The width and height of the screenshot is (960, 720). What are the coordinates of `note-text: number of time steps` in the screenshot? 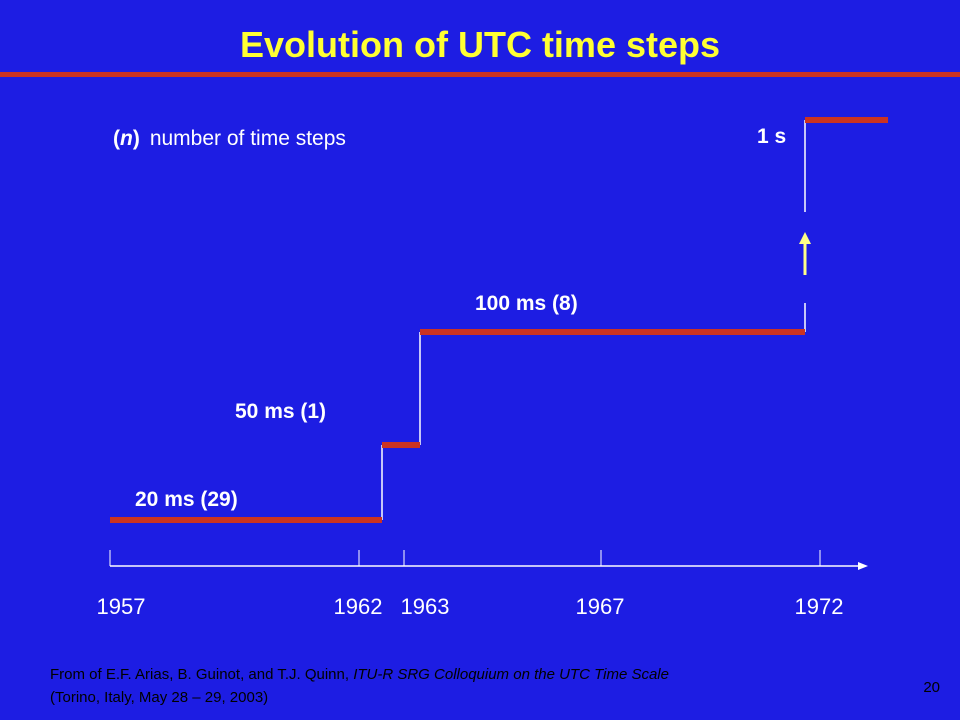 It's located at (248, 138).